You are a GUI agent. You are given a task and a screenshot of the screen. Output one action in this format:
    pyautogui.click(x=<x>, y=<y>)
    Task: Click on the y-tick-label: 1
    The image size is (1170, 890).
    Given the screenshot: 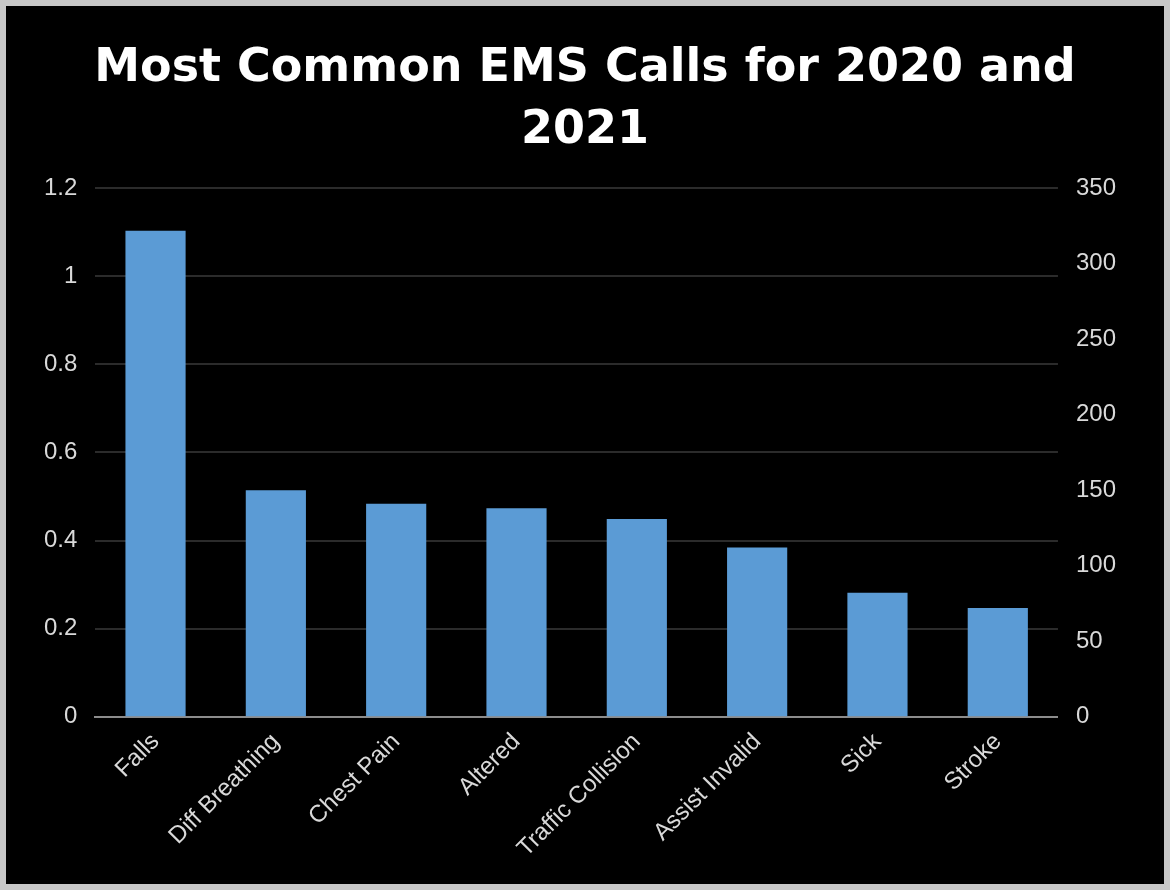 What is the action you would take?
    pyautogui.click(x=71, y=275)
    